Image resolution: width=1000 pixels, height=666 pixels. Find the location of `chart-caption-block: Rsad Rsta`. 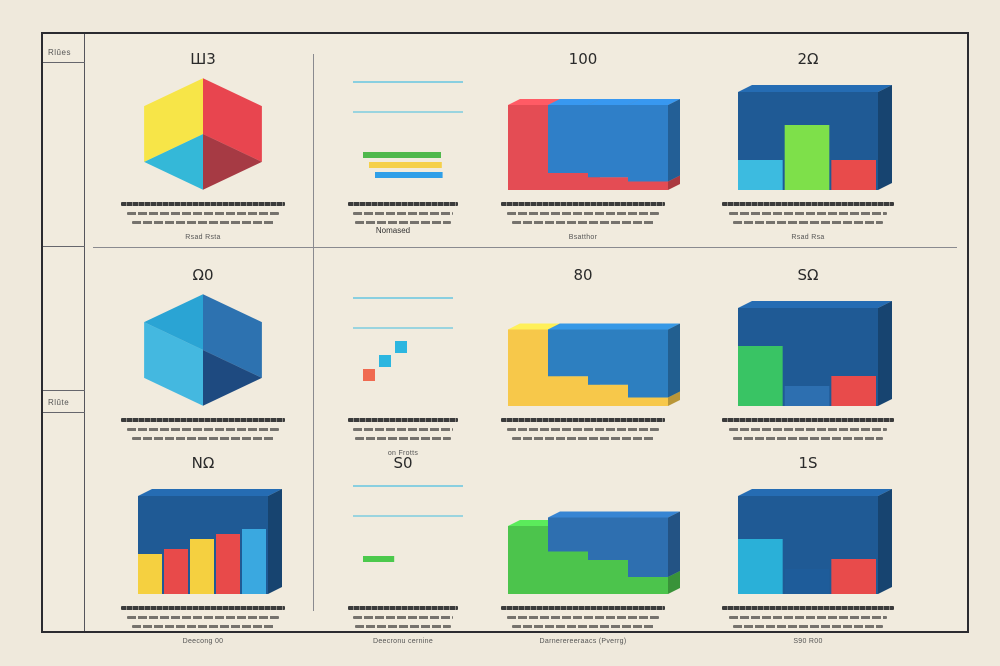

chart-caption-block: Rsad Rsta is located at coordinates (203, 221).